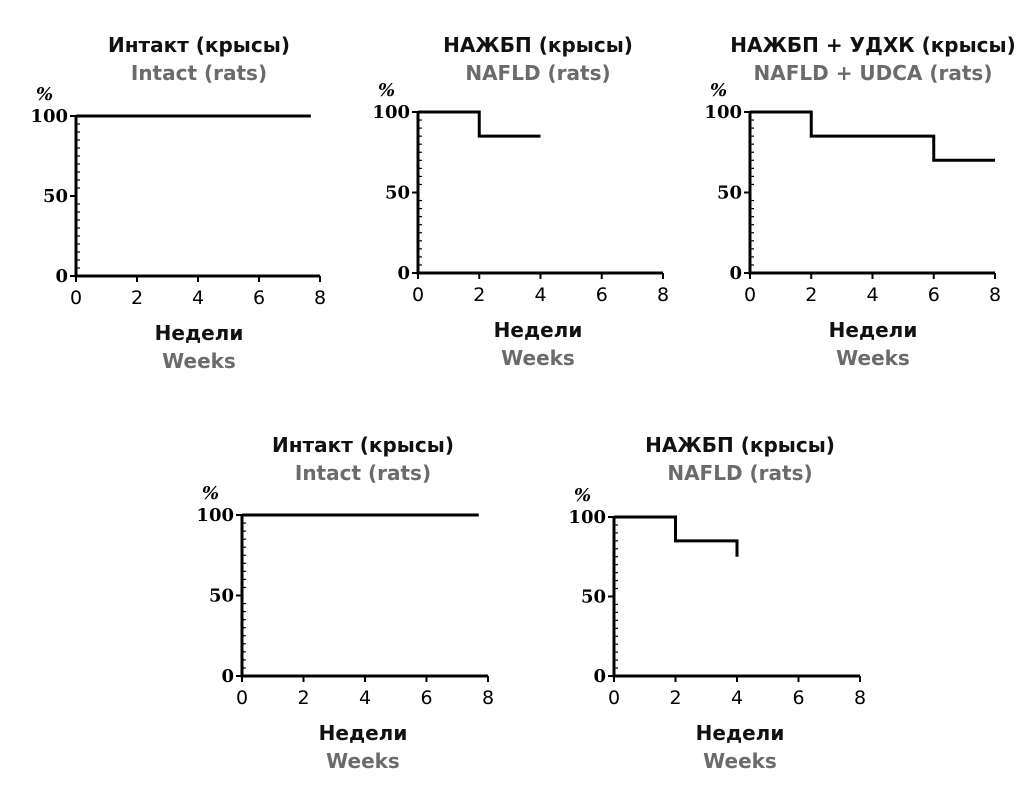 This screenshot has height=799, width=1028. I want to click on chart-title: НАЖБП + УДХК (крысы), so click(873, 45).